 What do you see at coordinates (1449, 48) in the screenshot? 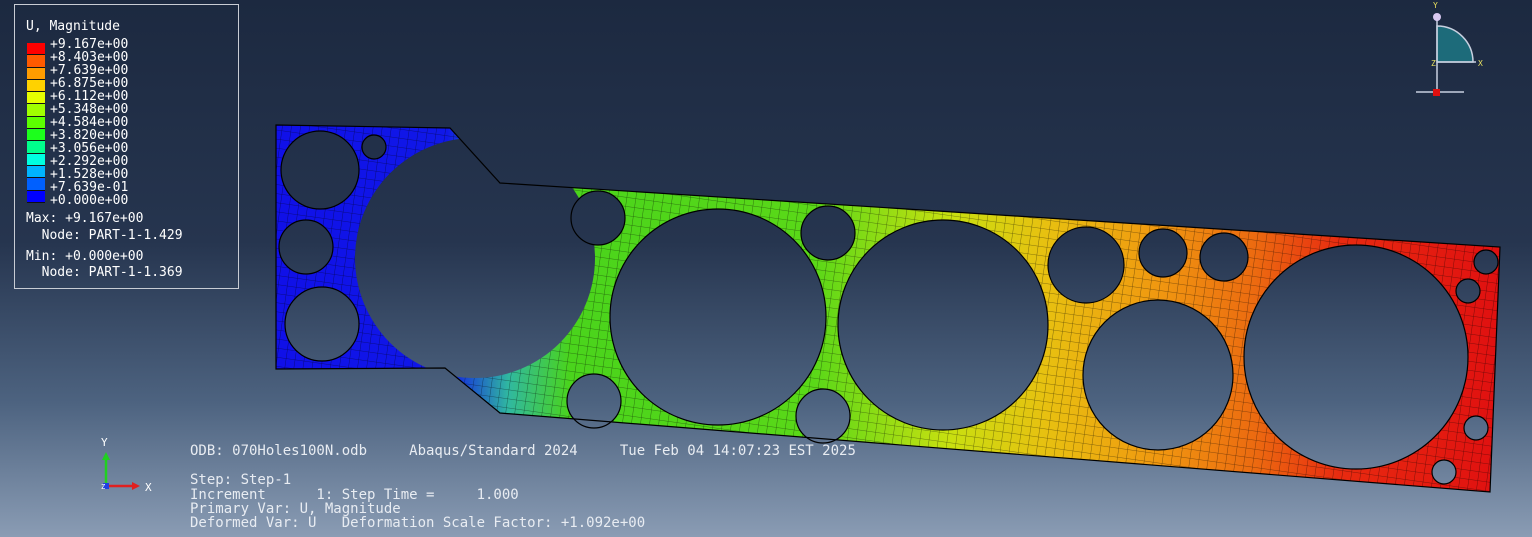
I see `view-triad-icon: Y X Z` at bounding box center [1449, 48].